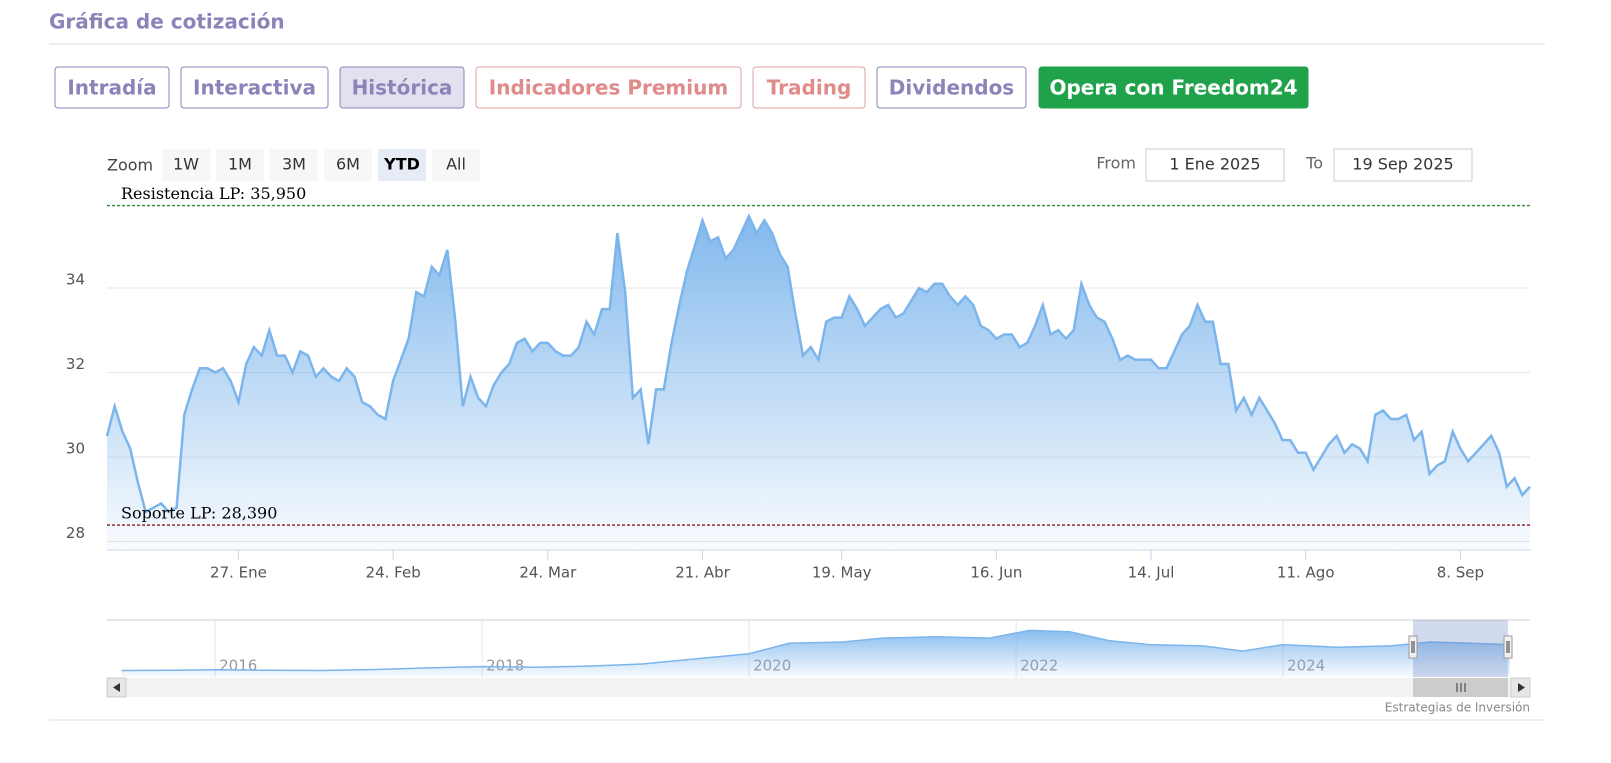  What do you see at coordinates (75, 279) in the screenshot?
I see `y-tick-label: 34` at bounding box center [75, 279].